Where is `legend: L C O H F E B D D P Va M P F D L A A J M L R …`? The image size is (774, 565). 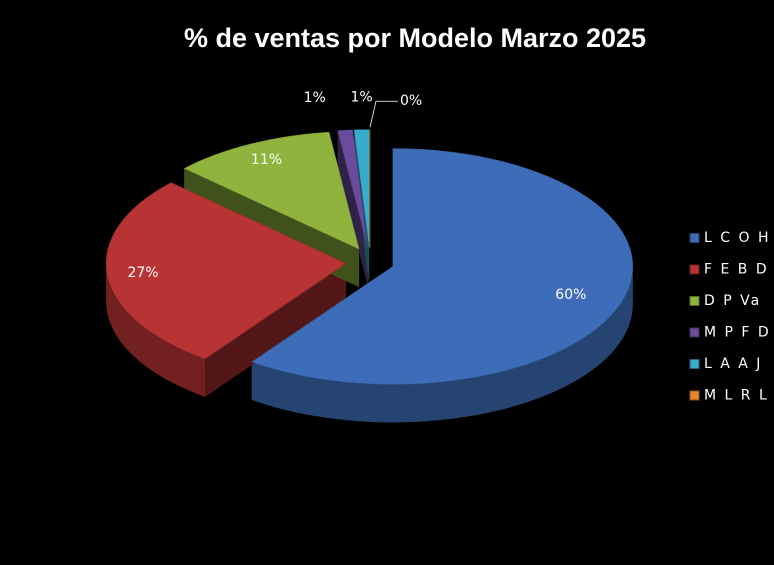 legend: L C O H F E B D D P Va M P F D L A A J M L R … is located at coordinates (730, 317).